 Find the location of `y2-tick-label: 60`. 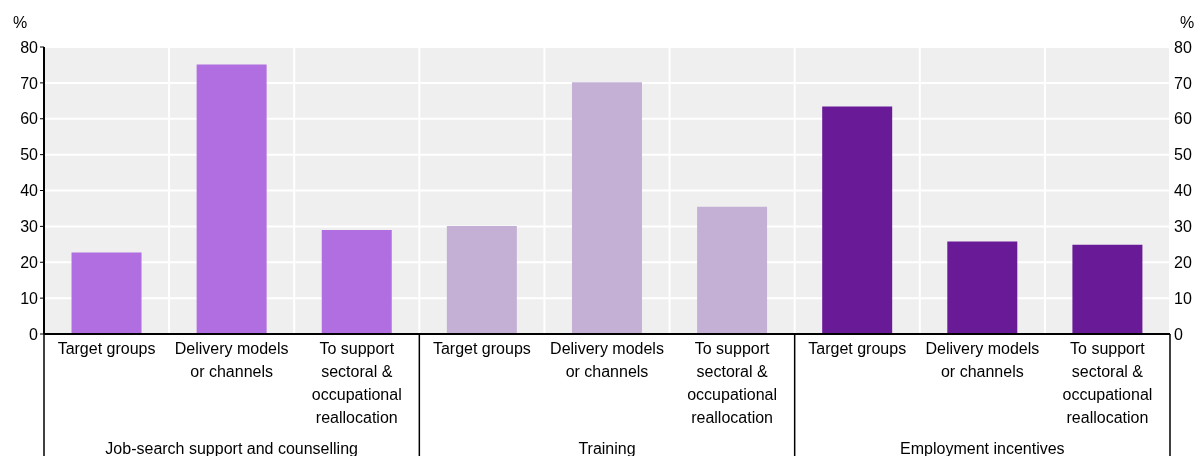

y2-tick-label: 60 is located at coordinates (1183, 119).